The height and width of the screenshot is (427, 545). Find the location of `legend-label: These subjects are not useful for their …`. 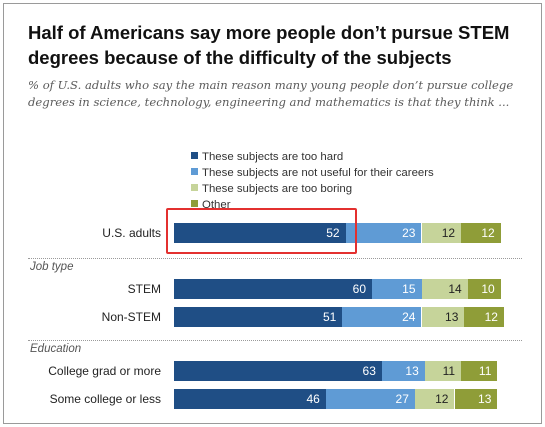

legend-label: These subjects are not useful for their … is located at coordinates (318, 173).